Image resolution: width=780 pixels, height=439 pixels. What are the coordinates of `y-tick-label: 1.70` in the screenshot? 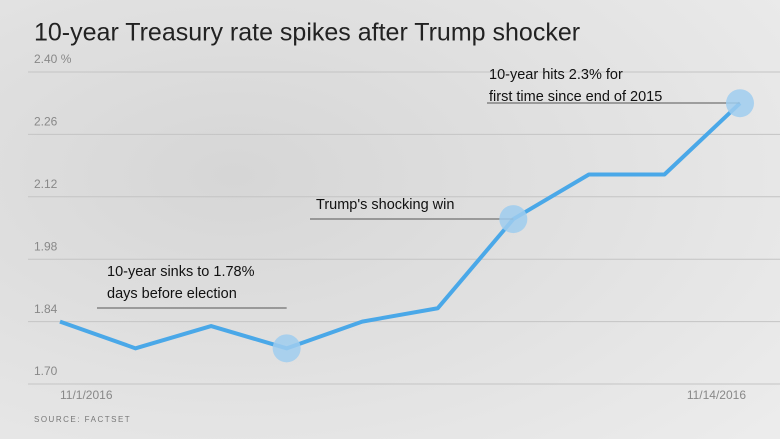 It's located at (46, 371).